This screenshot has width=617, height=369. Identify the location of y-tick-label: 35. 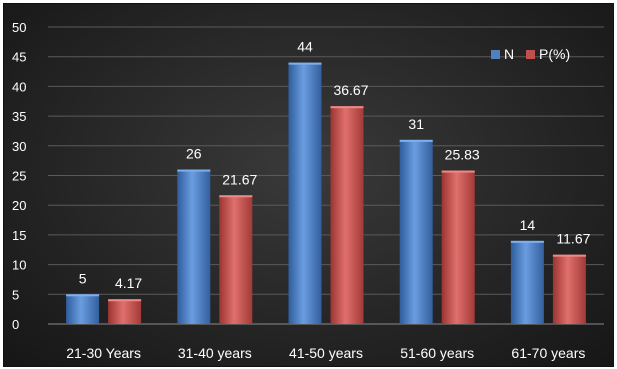
(19, 116).